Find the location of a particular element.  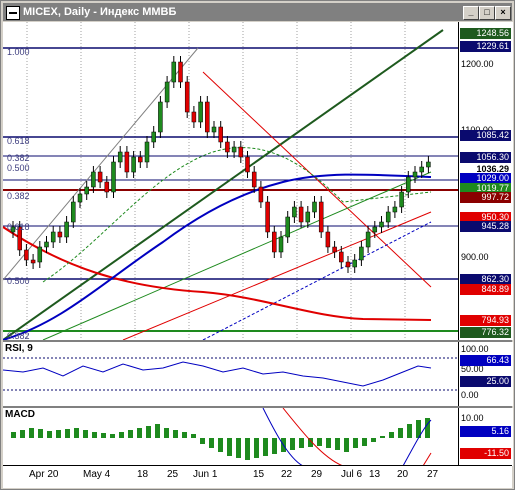

rsi-axis-25: 25.00 is located at coordinates (485, 381).